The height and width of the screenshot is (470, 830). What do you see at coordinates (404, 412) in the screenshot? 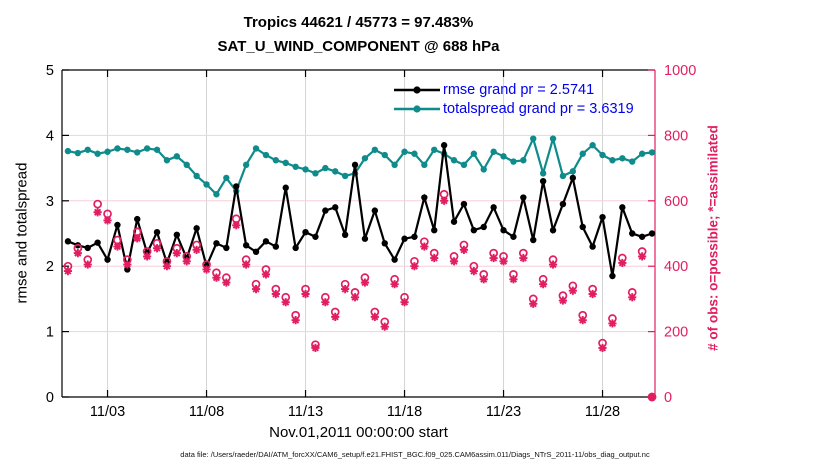
I see `x-tick-label: 11/18` at bounding box center [404, 412].